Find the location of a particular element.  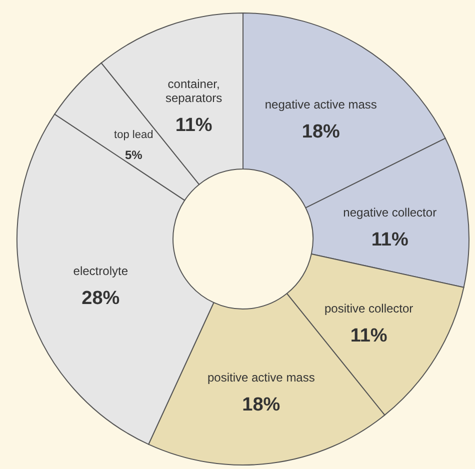

data-label: 28% is located at coordinates (101, 298).